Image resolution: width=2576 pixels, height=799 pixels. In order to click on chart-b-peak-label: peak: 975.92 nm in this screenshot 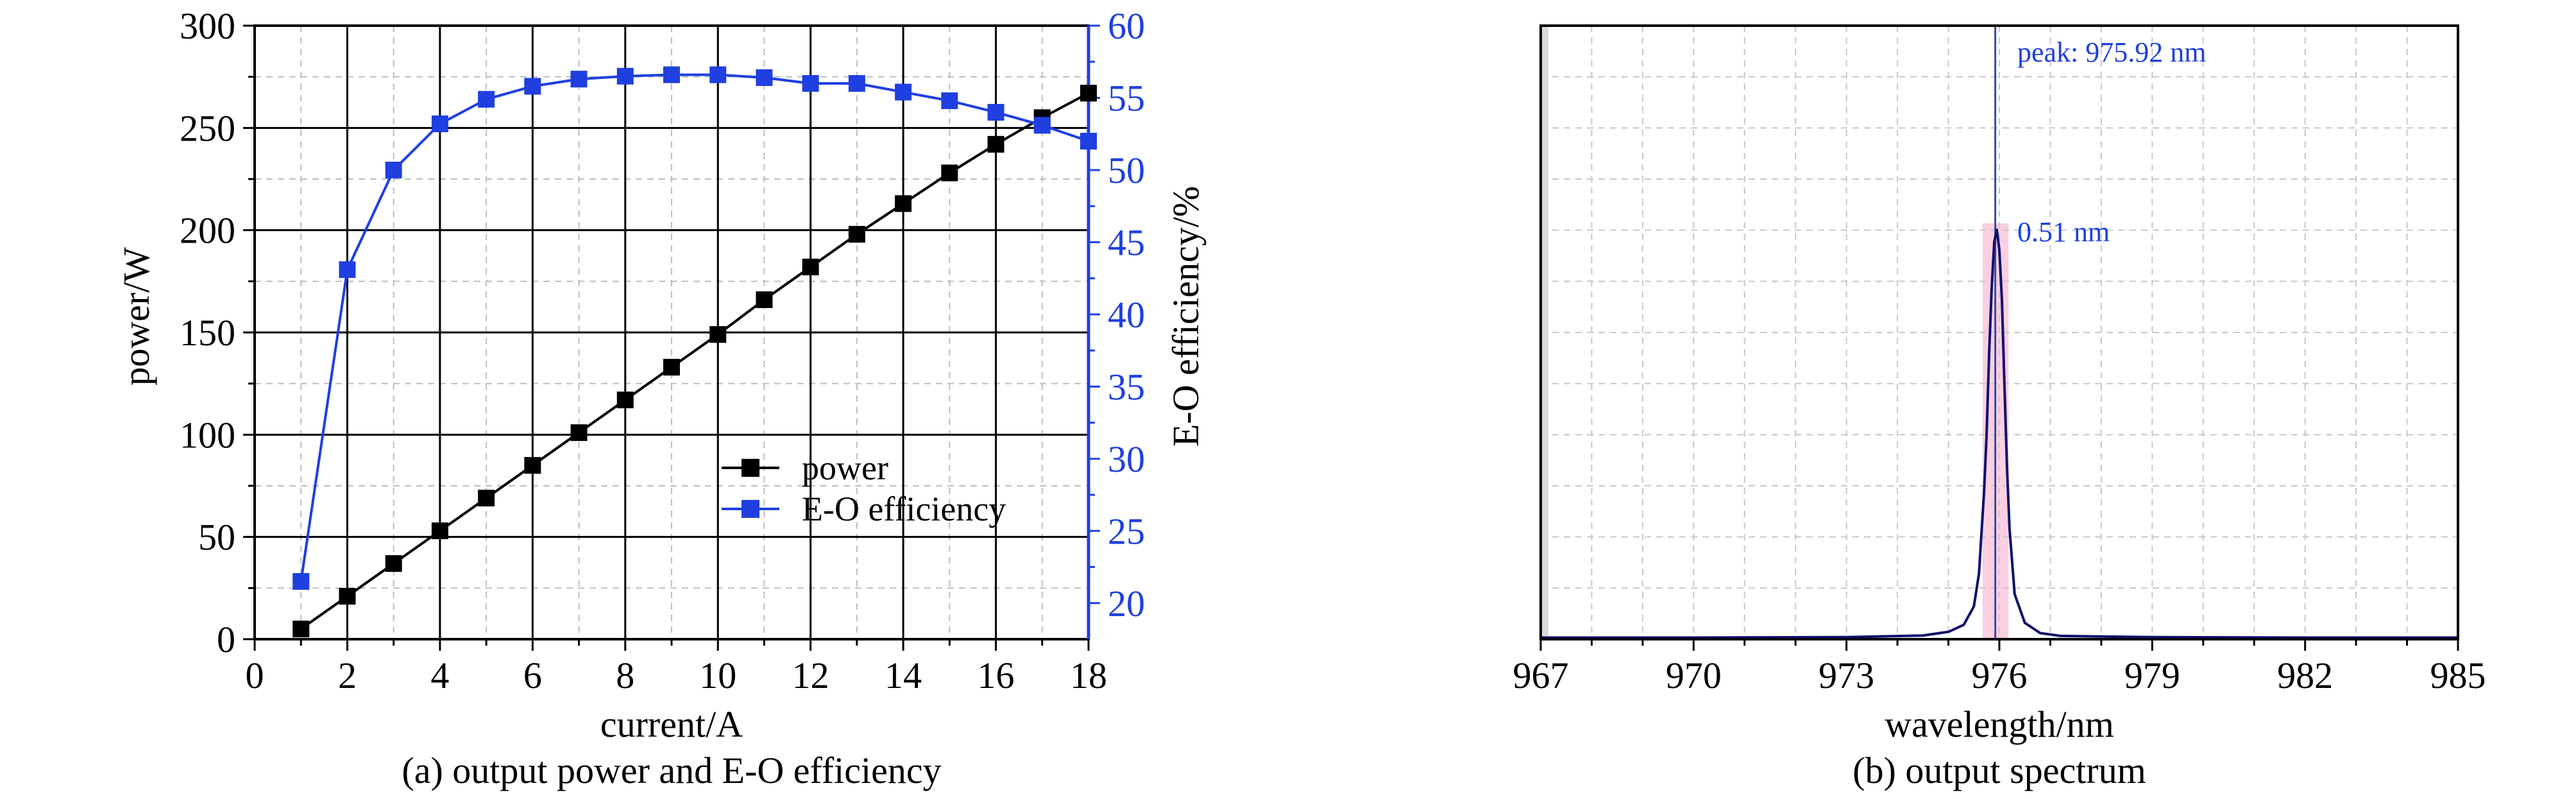, I will do `click(2112, 53)`.